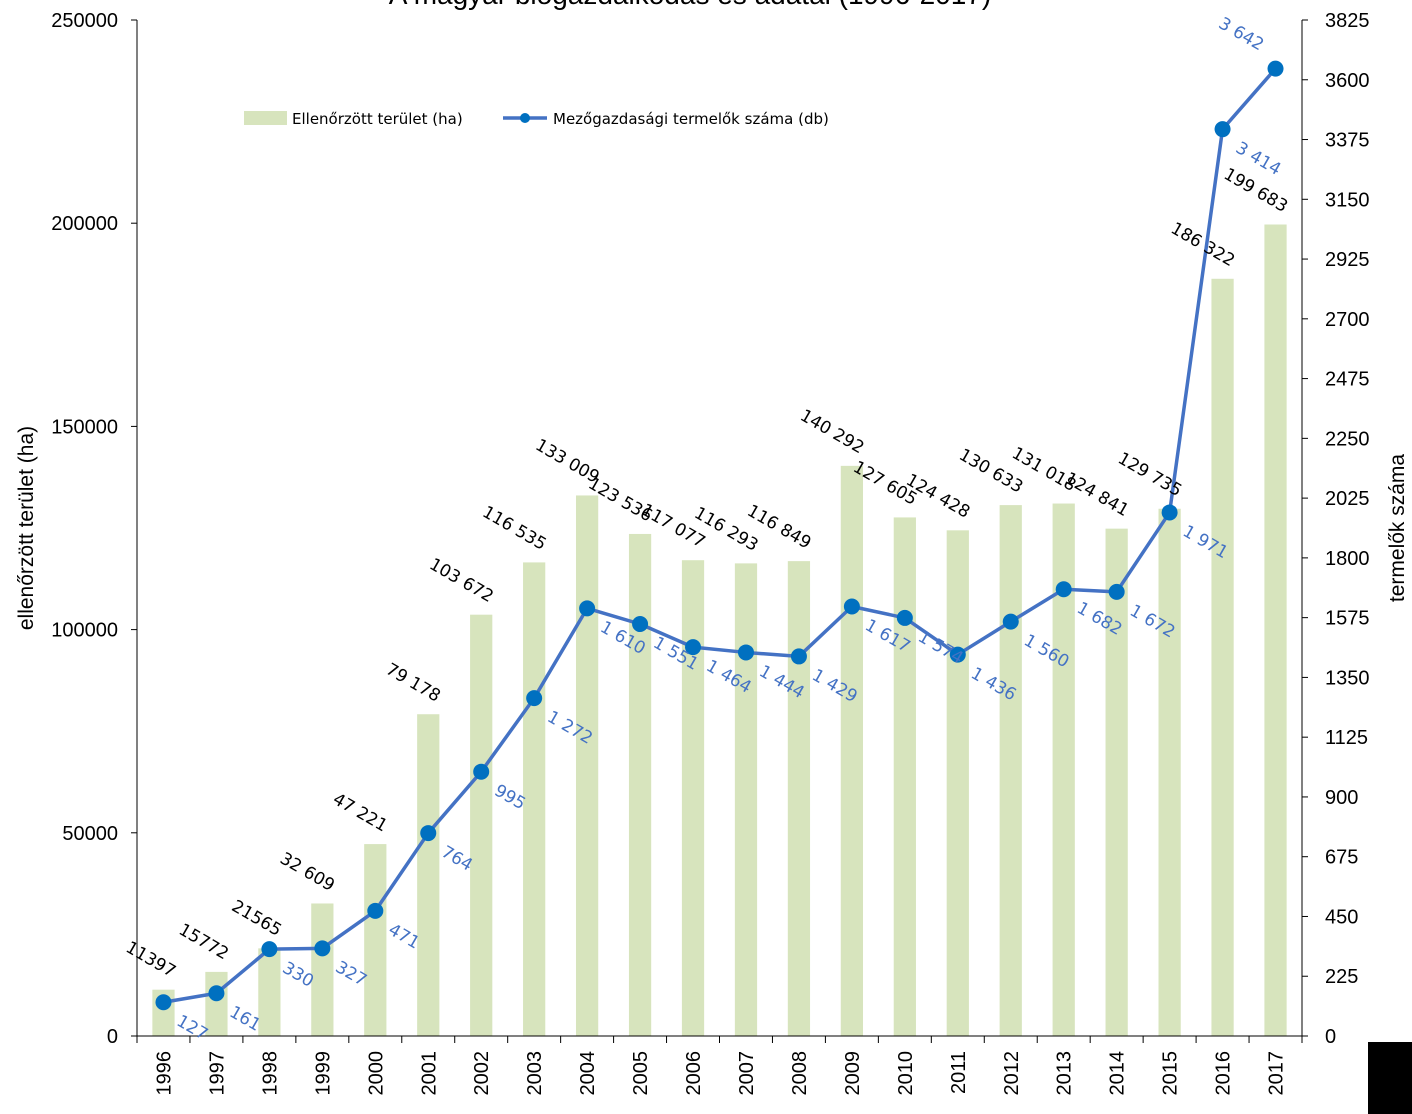 Image resolution: width=1412 pixels, height=1114 pixels. Describe the element at coordinates (26, 528) in the screenshot. I see `y-left-axis-title: ellenőrzött terület (ha)` at that location.